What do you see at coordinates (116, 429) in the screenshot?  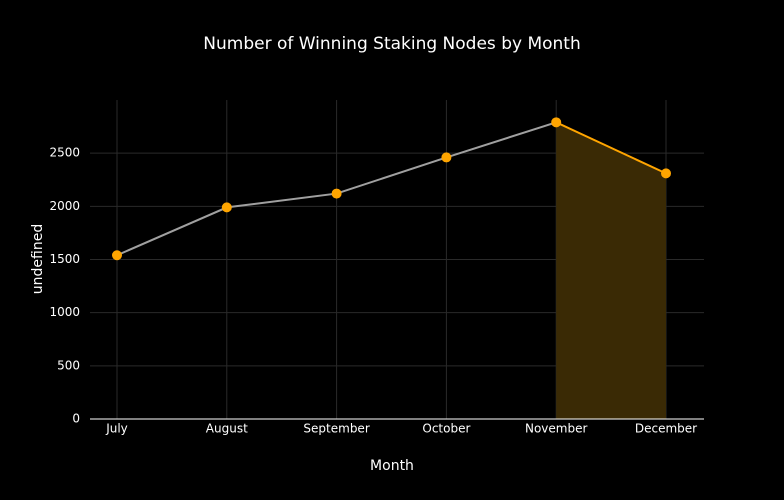 I see `x-tick-label: July` at bounding box center [116, 429].